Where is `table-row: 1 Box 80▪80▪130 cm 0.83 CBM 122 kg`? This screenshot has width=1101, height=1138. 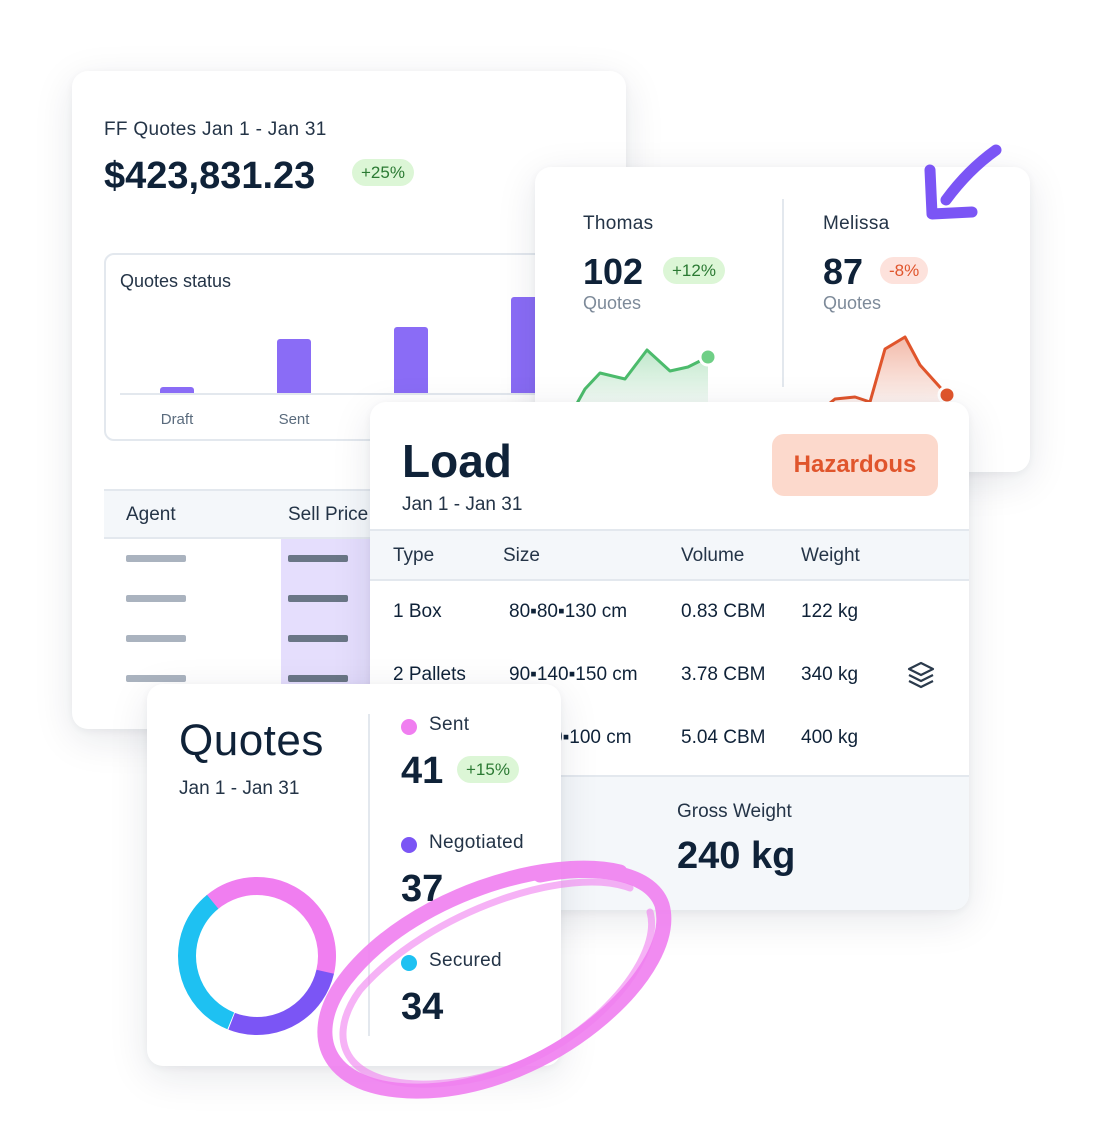
table-row: 1 Box 80▪80▪130 cm 0.83 CBM 122 kg is located at coordinates (669, 611).